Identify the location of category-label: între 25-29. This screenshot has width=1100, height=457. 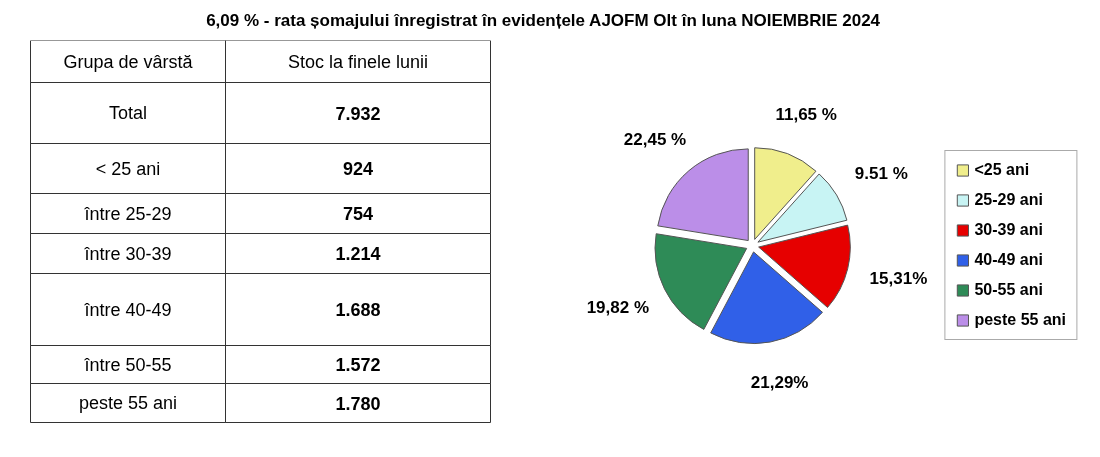
(127, 213).